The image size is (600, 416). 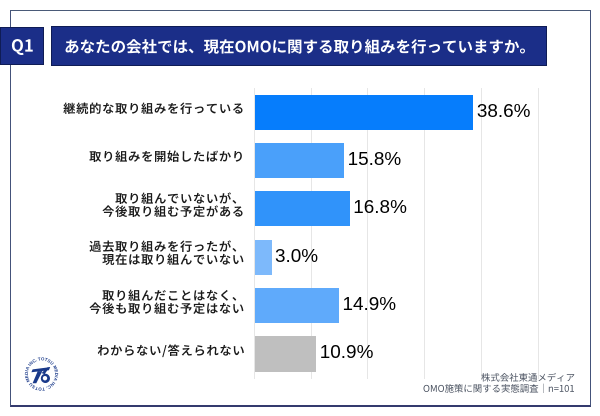 What do you see at coordinates (41, 373) in the screenshot?
I see `svg-text:TOTSU MEDIA INC. TOTSU MEDIA I: TOTSU MEDIA INC. TOTSU MEDIA INC.` at bounding box center [41, 373].